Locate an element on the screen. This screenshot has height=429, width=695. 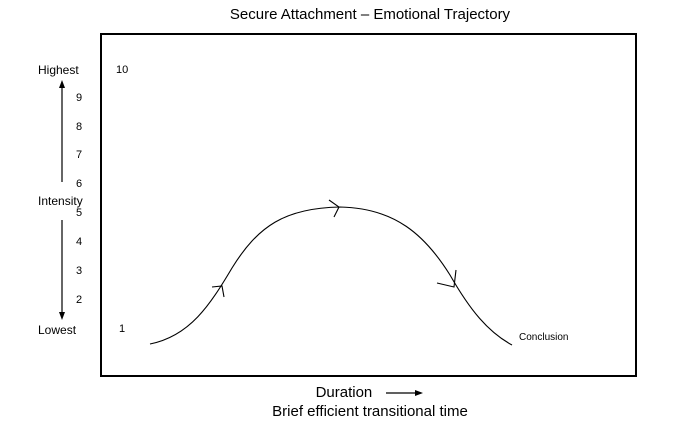
diagram-title: Secure Attachment – Emotional Trajectory is located at coordinates (370, 14).